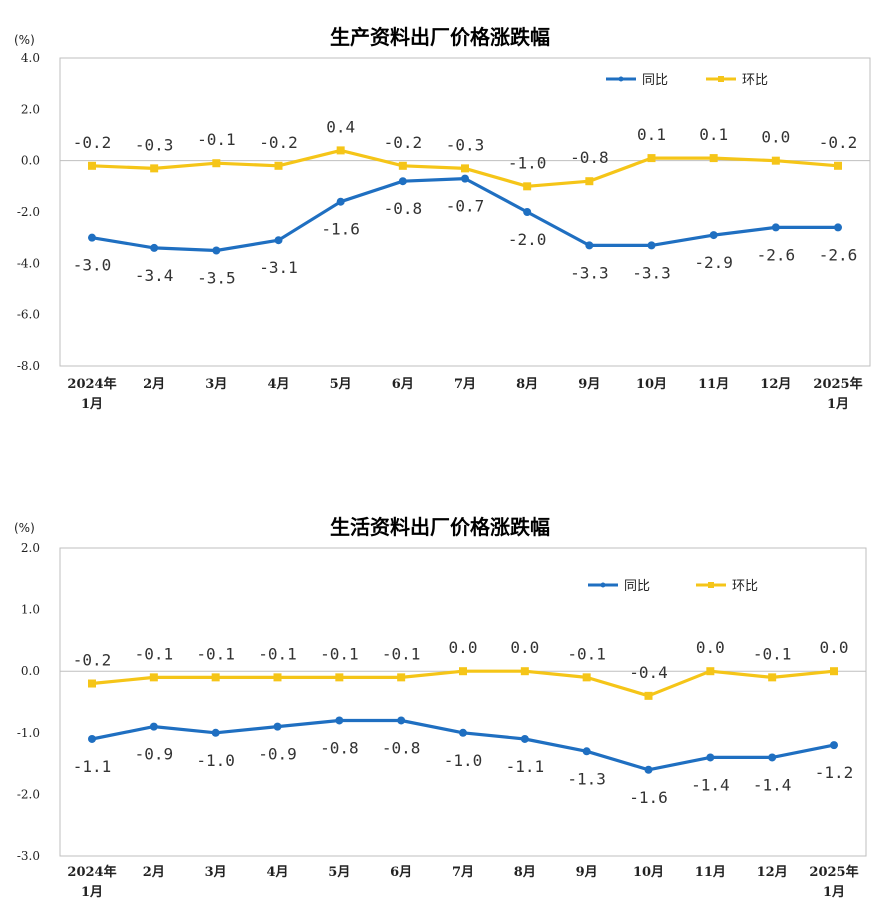 This screenshot has width=880, height=920. Describe the element at coordinates (30, 548) in the screenshot. I see `y-tick-label: 2.0` at that location.